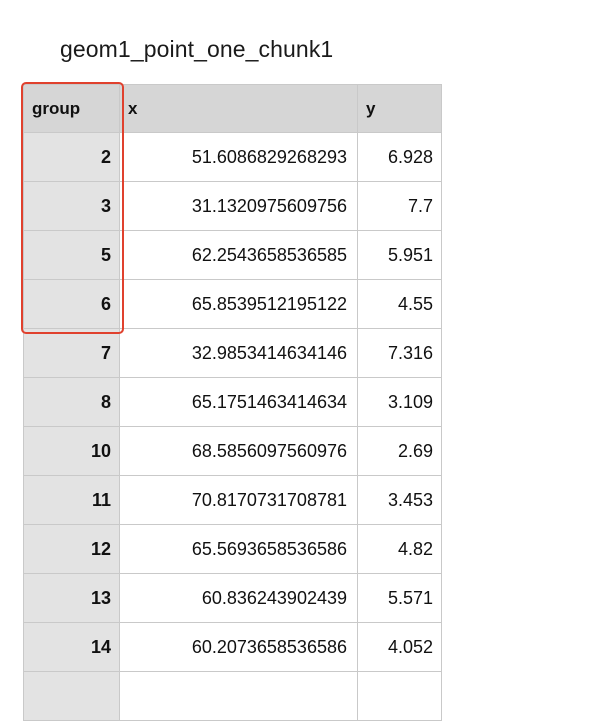  I want to click on group-cell: 13, so click(71, 598).